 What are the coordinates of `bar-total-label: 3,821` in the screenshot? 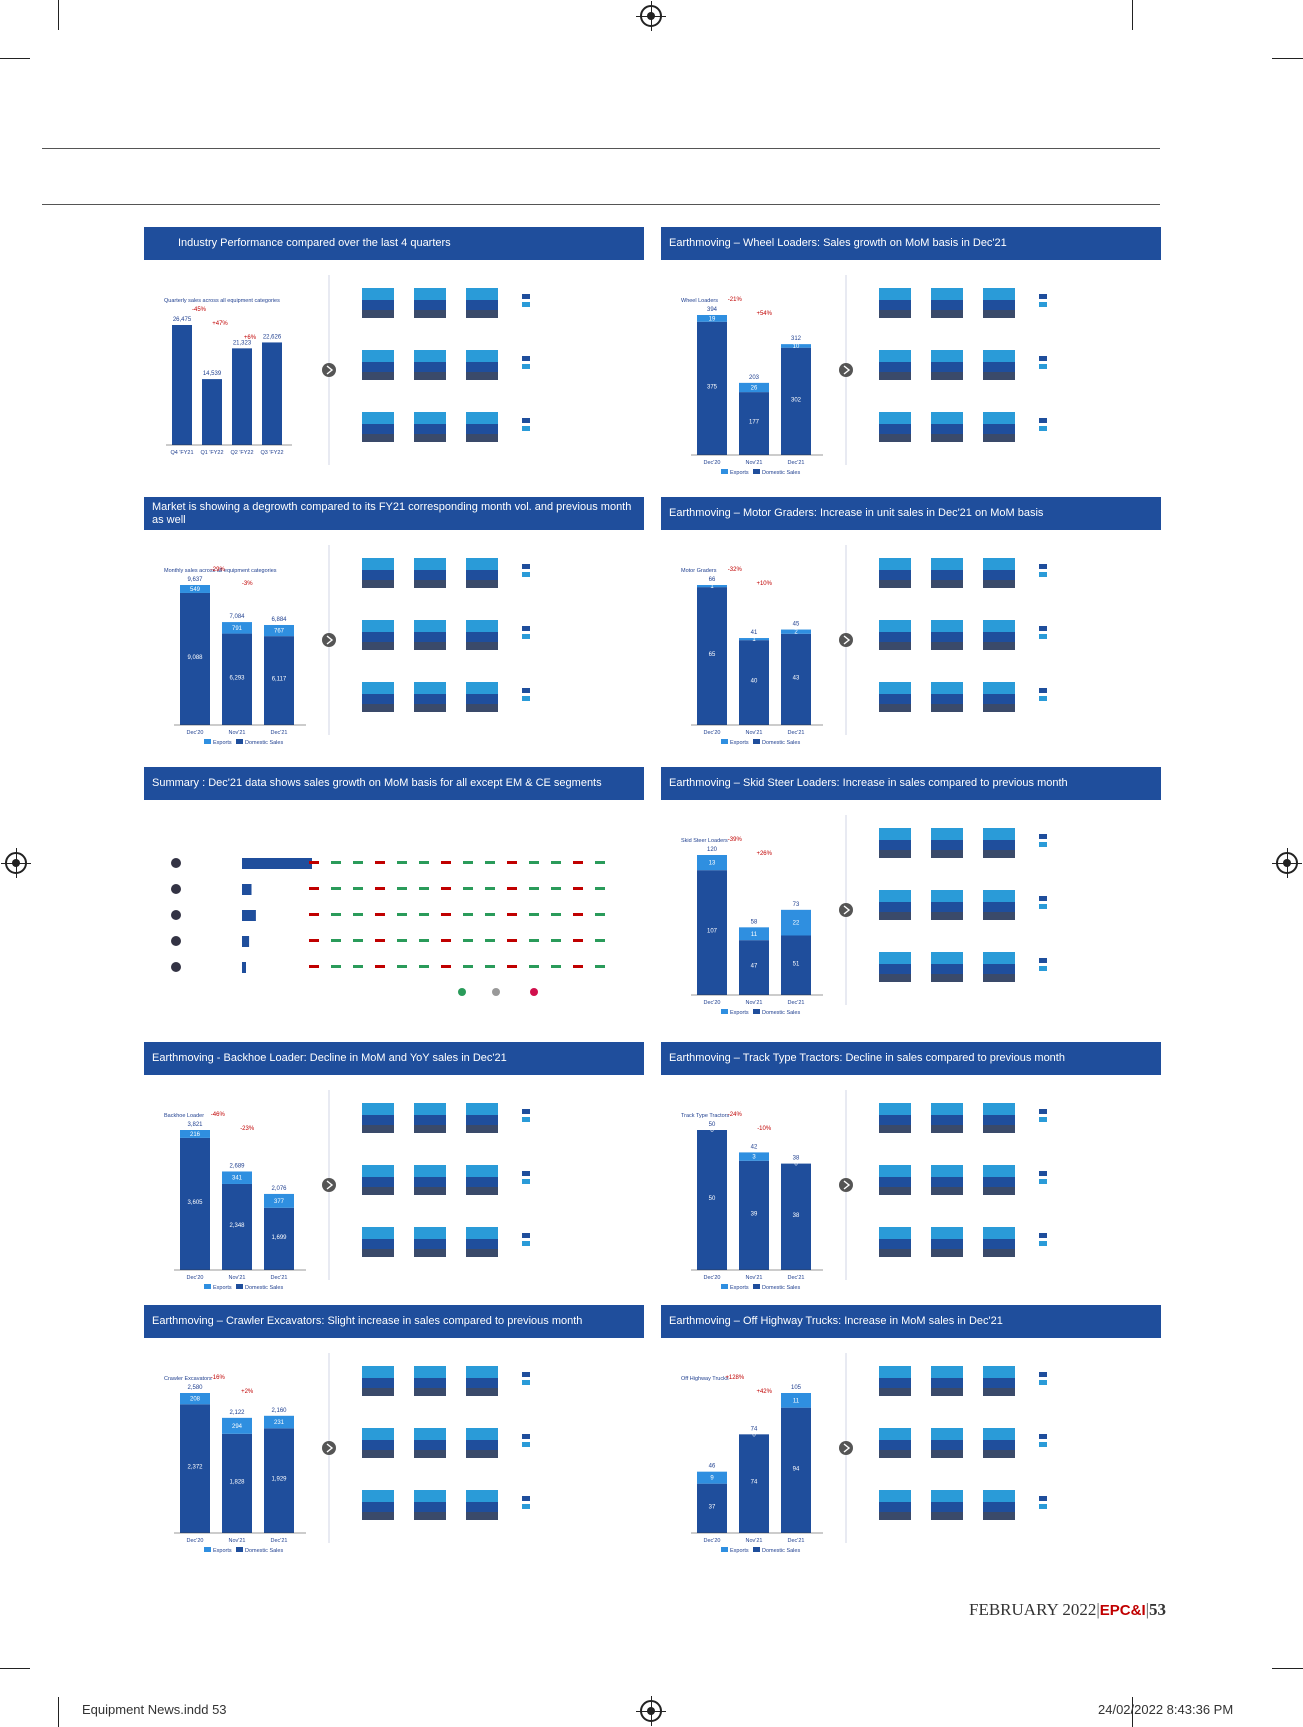 It's located at (195, 1125).